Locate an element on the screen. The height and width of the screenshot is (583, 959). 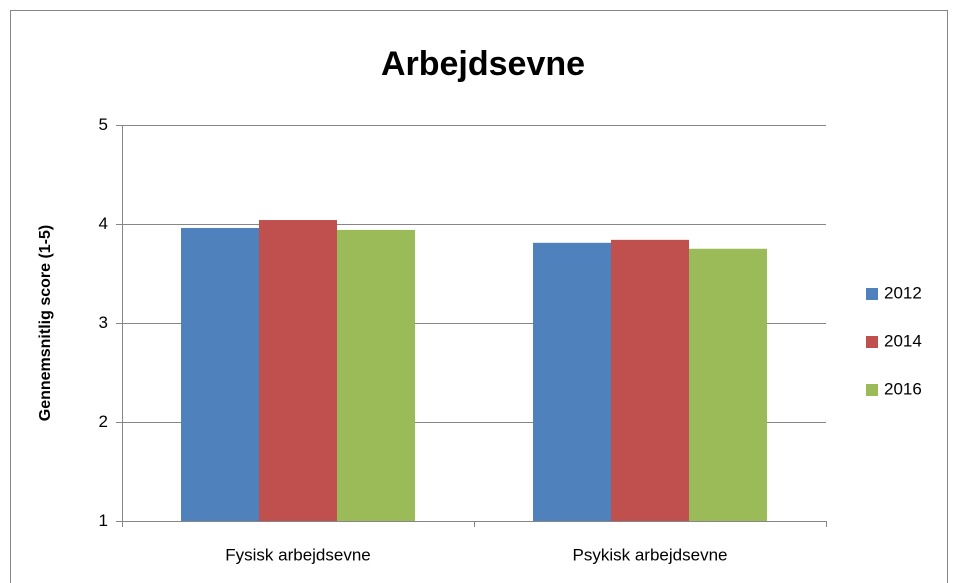
y-tick-label: 3 is located at coordinates (103, 322).